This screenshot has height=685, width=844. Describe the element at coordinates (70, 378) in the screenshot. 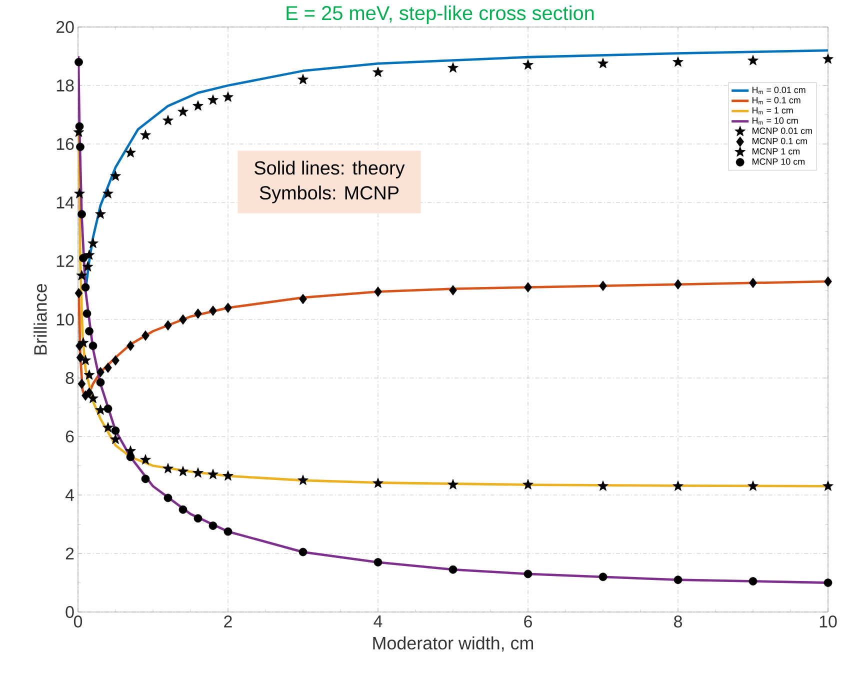

I see `y-tick-label: 8` at that location.